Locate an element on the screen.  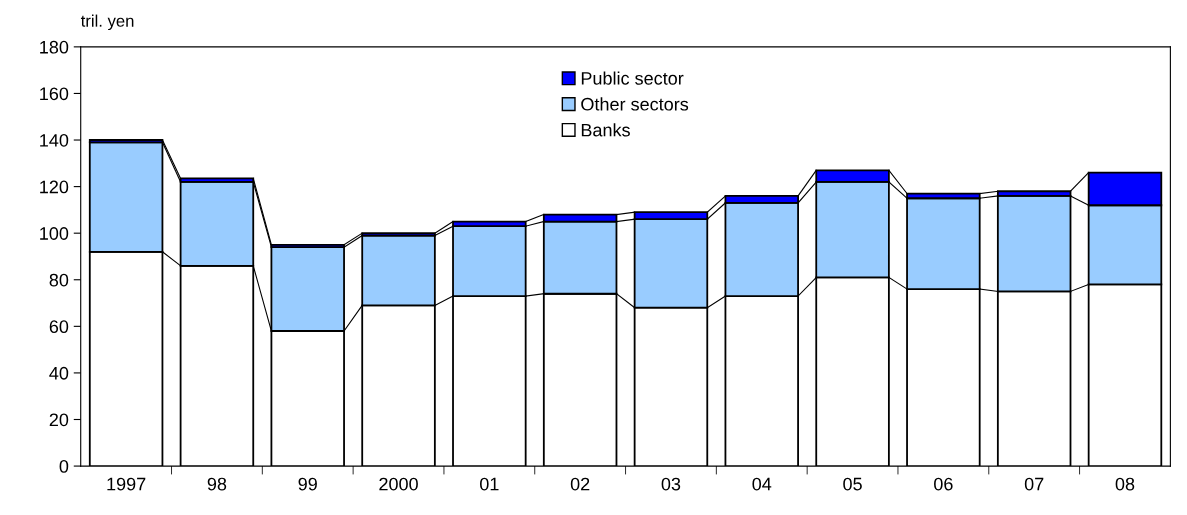
y-tick-label: 40 is located at coordinates (59, 373).